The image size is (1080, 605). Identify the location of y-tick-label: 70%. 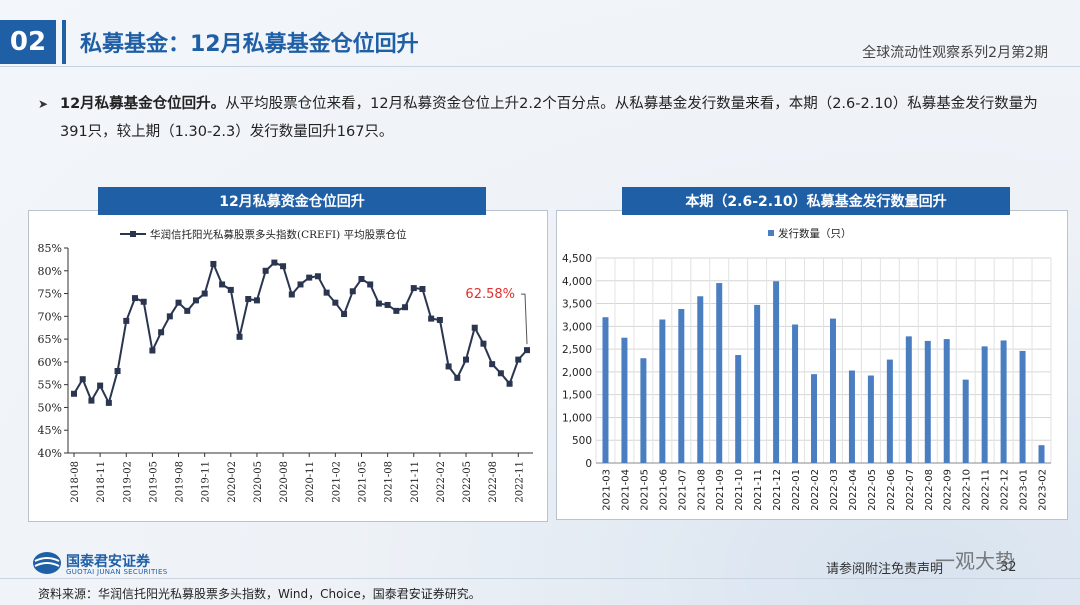
(50, 316).